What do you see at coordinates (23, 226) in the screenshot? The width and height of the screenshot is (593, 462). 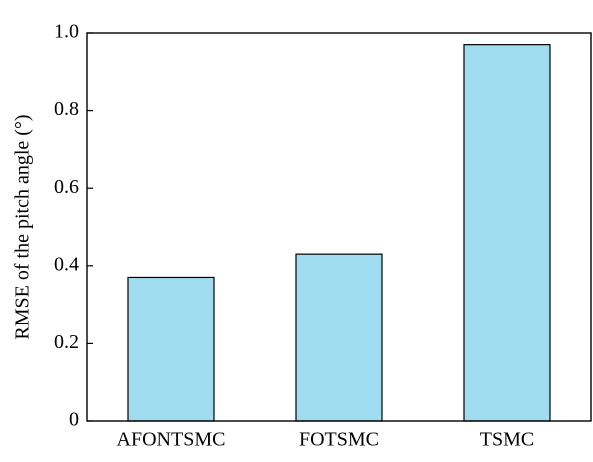 I see `y-axis-label: RMSE of the pitch angle (°)` at bounding box center [23, 226].